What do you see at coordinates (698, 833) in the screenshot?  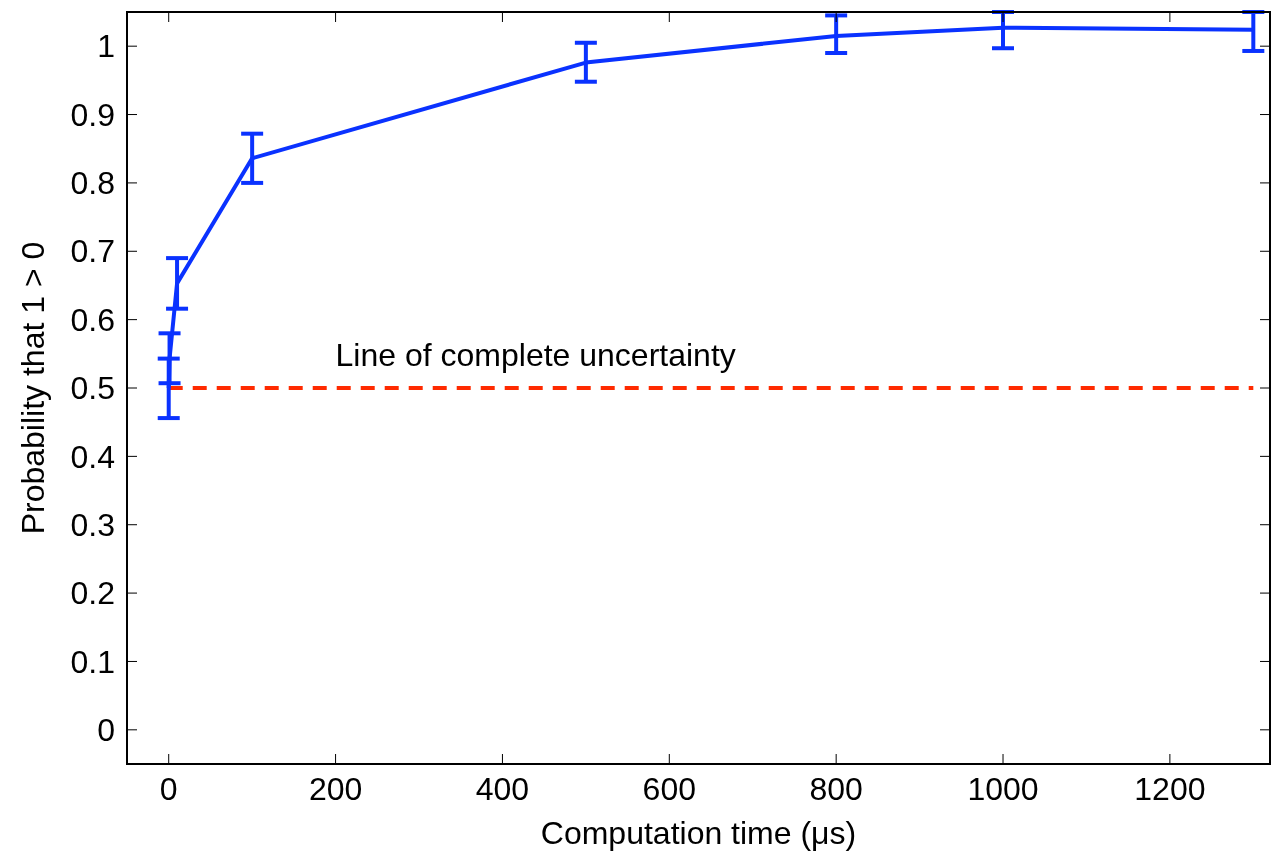 I see `x-axis-title: Computation time (μs)` at bounding box center [698, 833].